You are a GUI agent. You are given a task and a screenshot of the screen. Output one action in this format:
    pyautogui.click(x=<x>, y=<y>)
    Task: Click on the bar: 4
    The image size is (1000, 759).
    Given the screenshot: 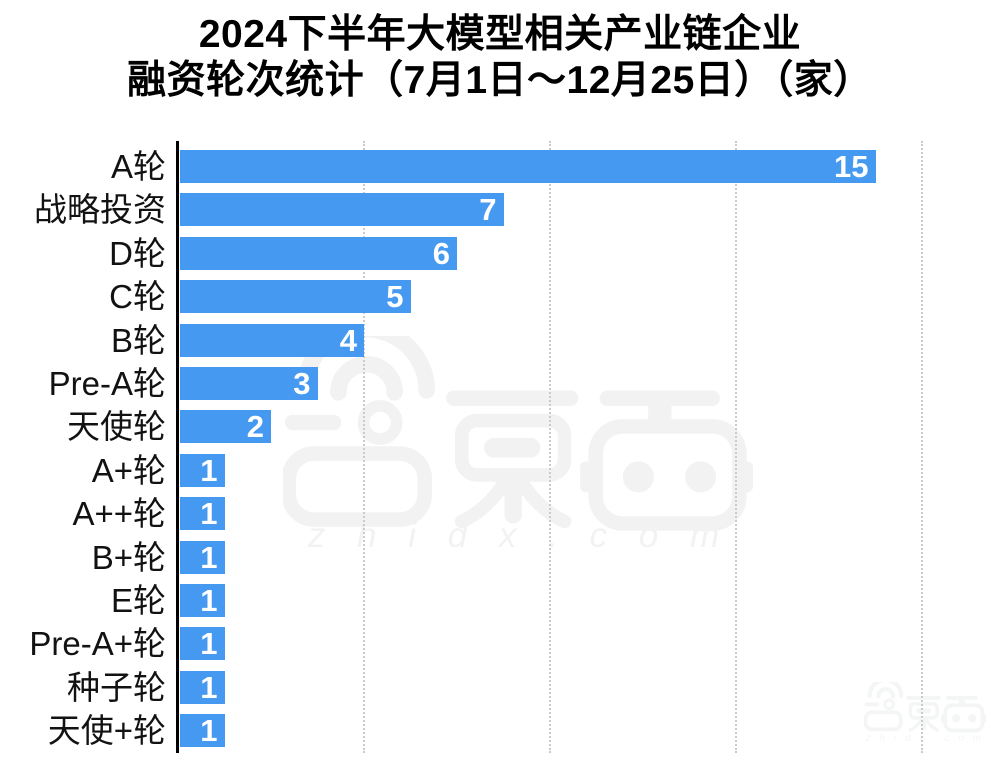 What is the action you would take?
    pyautogui.click(x=272, y=340)
    